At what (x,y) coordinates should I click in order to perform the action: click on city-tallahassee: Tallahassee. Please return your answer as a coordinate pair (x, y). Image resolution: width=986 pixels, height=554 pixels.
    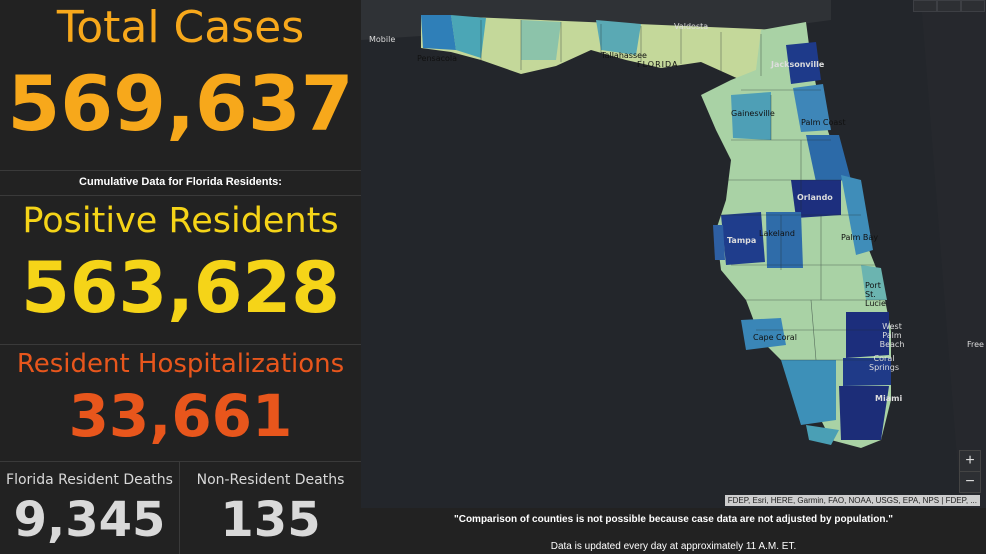
    Looking at the image, I should click on (624, 55).